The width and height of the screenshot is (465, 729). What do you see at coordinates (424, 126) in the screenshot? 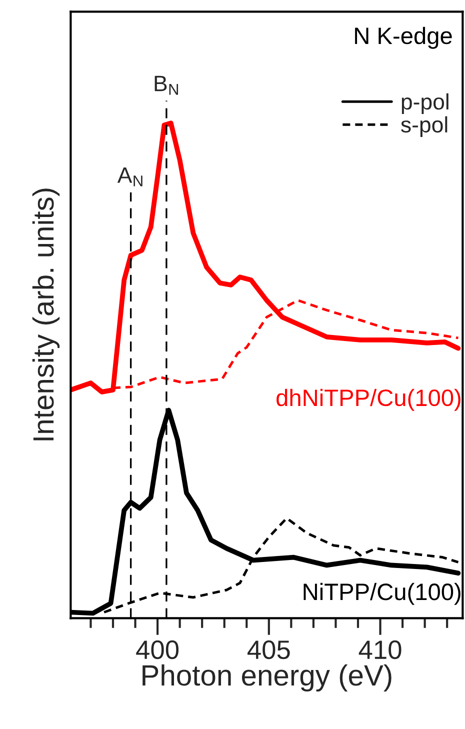
I see `legend-label: s-pol` at bounding box center [424, 126].